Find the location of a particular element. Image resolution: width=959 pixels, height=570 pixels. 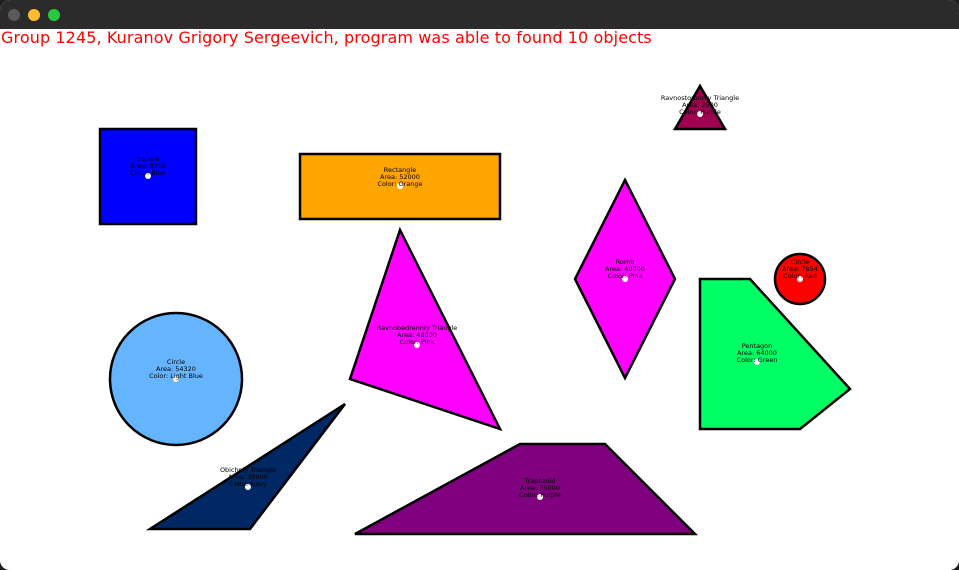

obichniy-triangle-name-label: Obichniy Triangle is located at coordinates (248, 470).